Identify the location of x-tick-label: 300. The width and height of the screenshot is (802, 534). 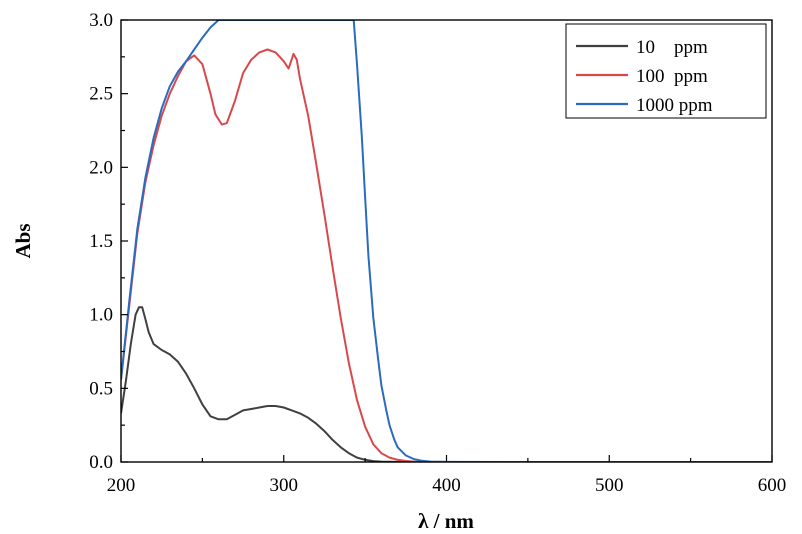
(284, 485).